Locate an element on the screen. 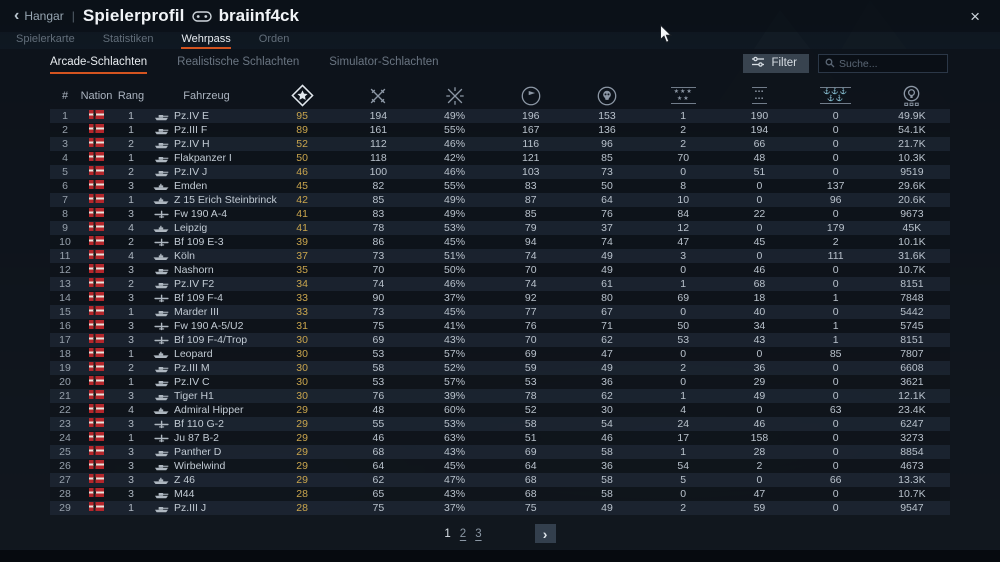 This screenshot has width=1000, height=562. search-input is located at coordinates (890, 63).